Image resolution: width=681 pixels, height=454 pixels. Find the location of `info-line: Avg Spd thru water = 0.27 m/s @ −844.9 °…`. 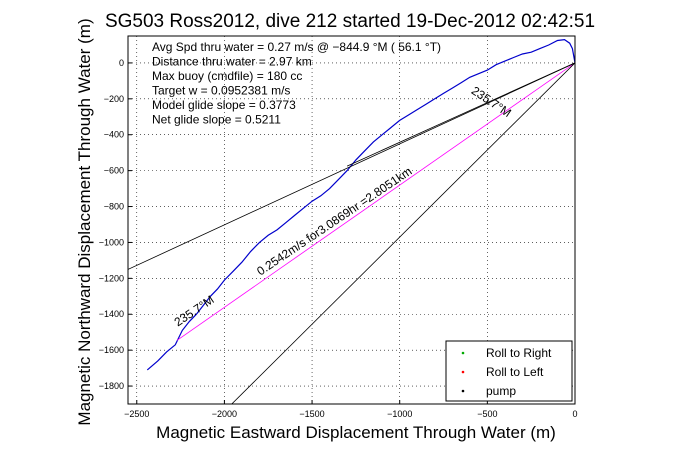

info-line: Avg Spd thru water = 0.27 m/s @ −844.9 °… is located at coordinates (296, 47).